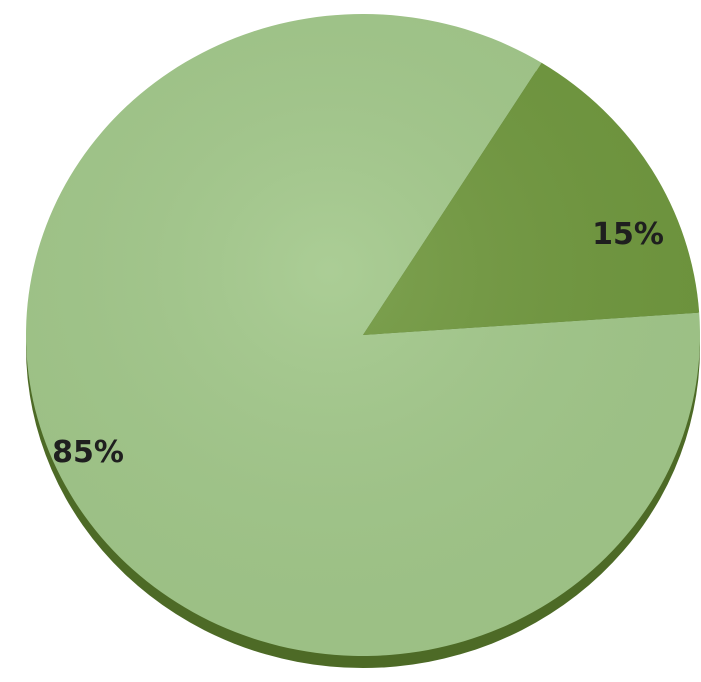 This screenshot has width=701, height=682. Describe the element at coordinates (88, 452) in the screenshot. I see `slice-label-major: 85%` at that location.